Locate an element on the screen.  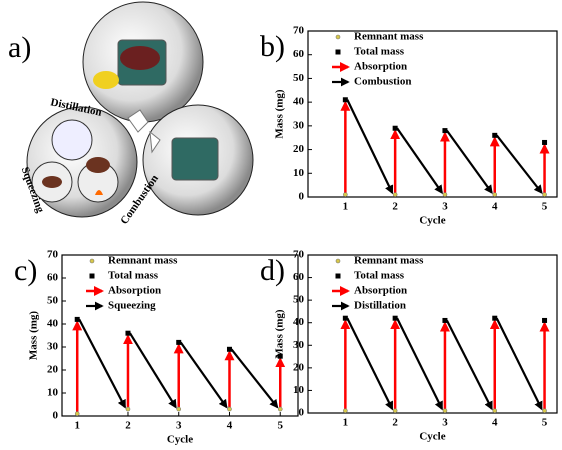
legend-label: Distillation is located at coordinates (380, 306).